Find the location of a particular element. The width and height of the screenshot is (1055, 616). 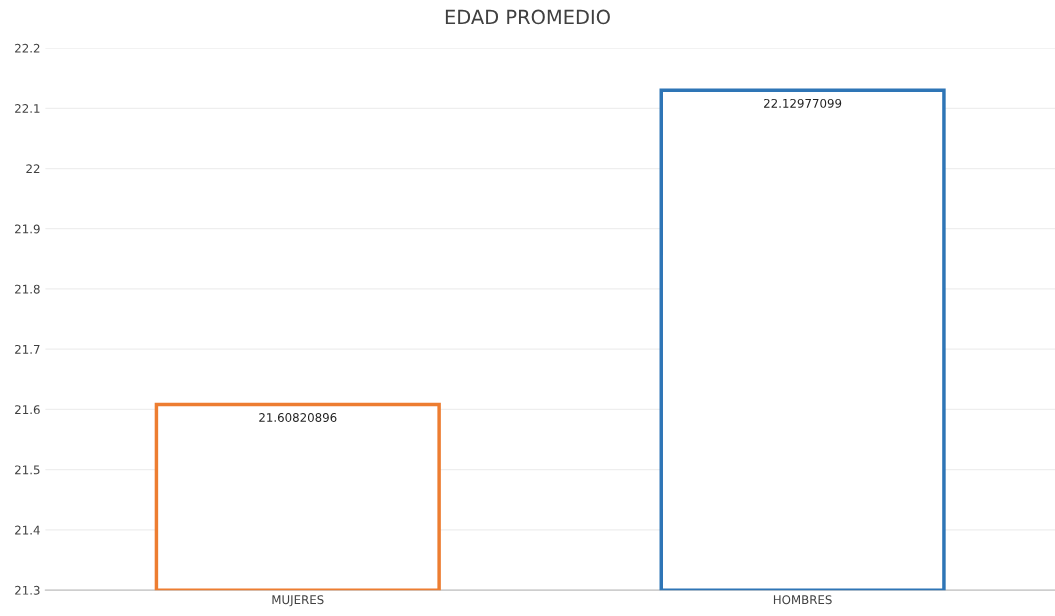

y-tick-label: 22 is located at coordinates (33, 168).